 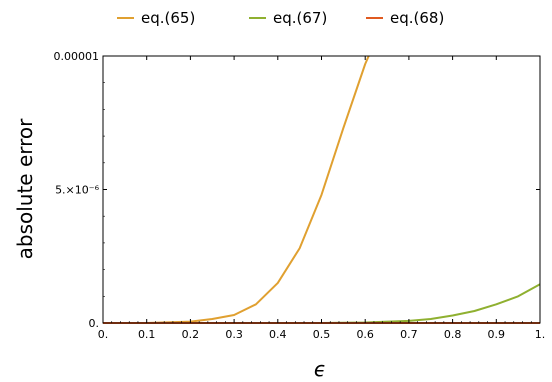 What do you see at coordinates (234, 334) in the screenshot?
I see `x-tick-label: 0.3` at bounding box center [234, 334].